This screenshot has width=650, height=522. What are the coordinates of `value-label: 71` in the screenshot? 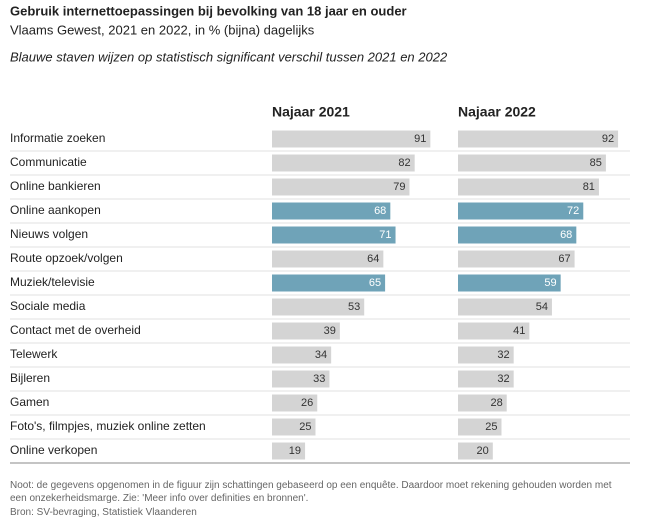 It's located at (385, 235).